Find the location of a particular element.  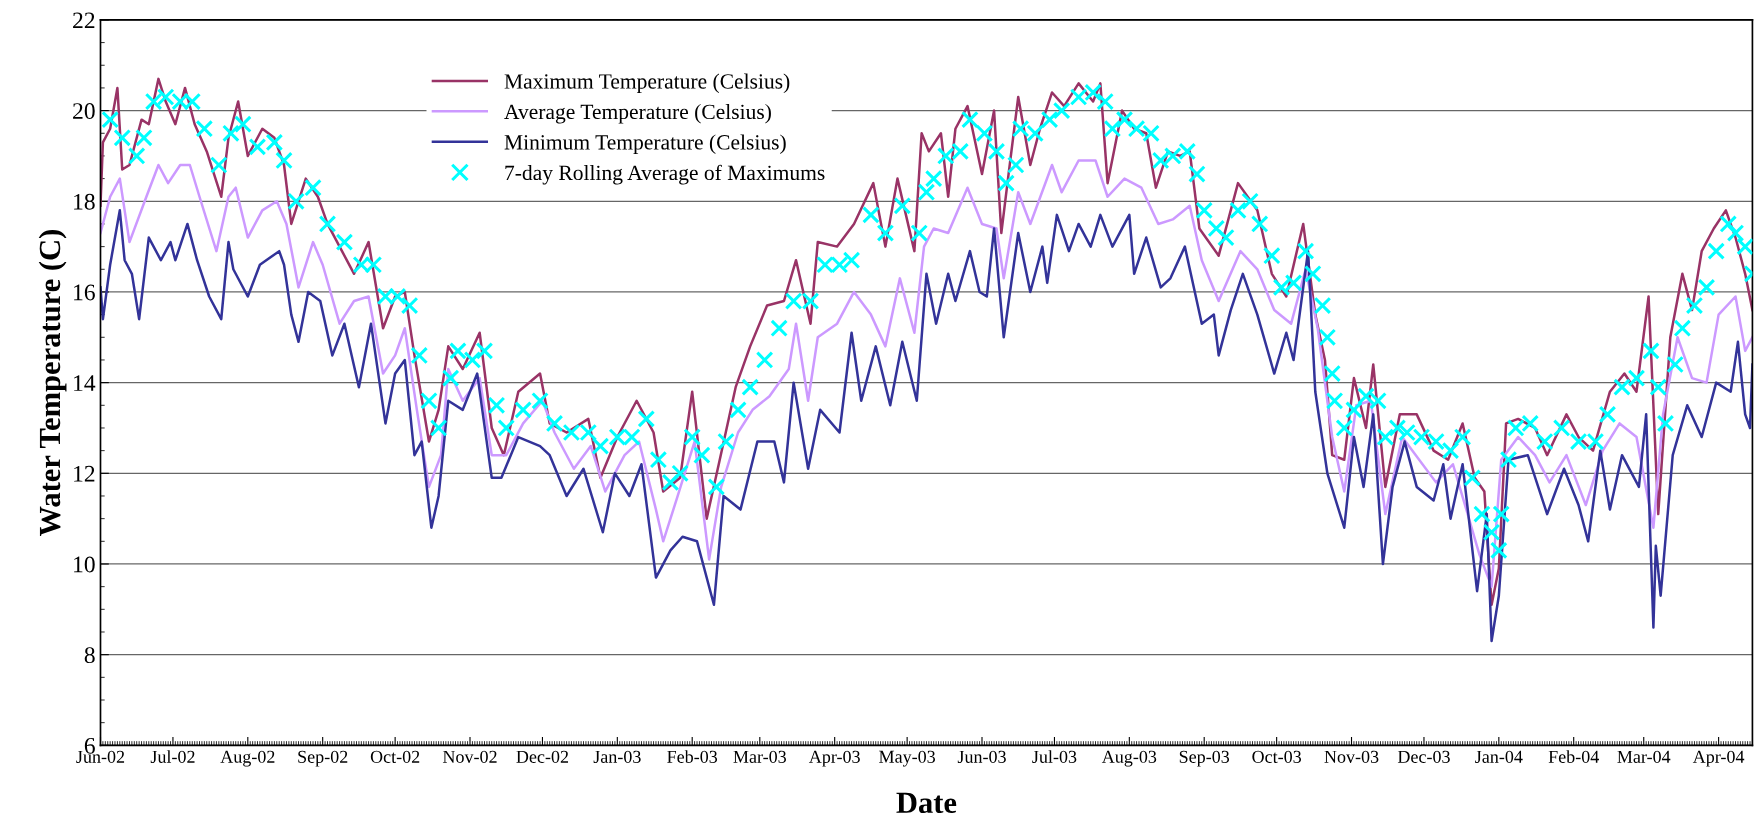

y-tick-label: 16 is located at coordinates (84, 292).